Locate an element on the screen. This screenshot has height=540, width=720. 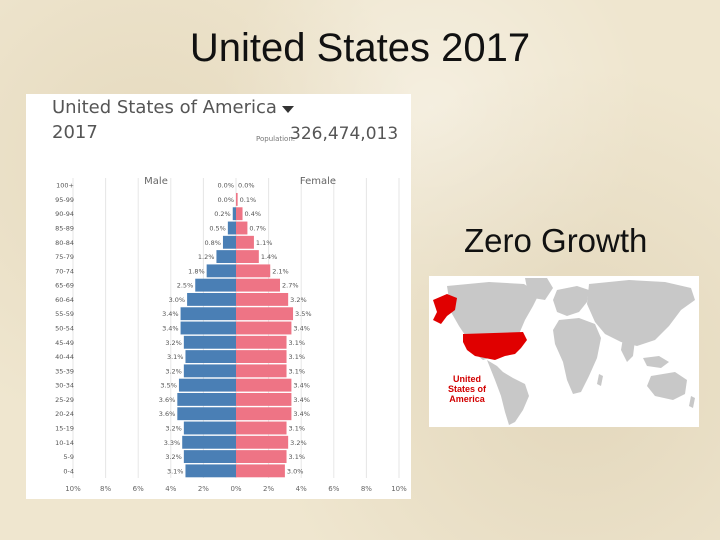
male-value-label: 3.0% is located at coordinates (177, 300).